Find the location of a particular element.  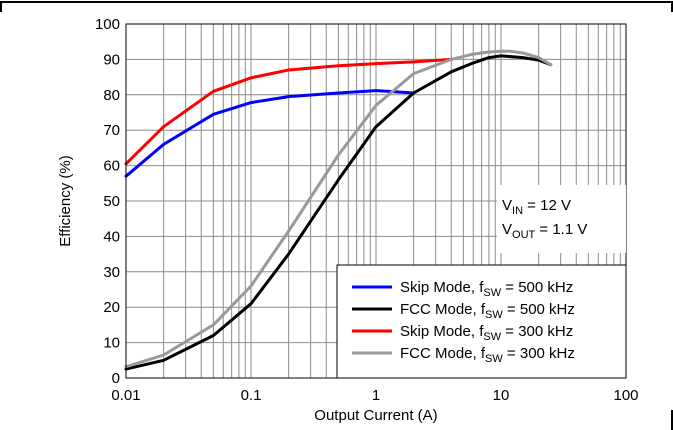

legend-item-fcc-500: FCC Mode, fSW = 500 kHz is located at coordinates (463, 311).